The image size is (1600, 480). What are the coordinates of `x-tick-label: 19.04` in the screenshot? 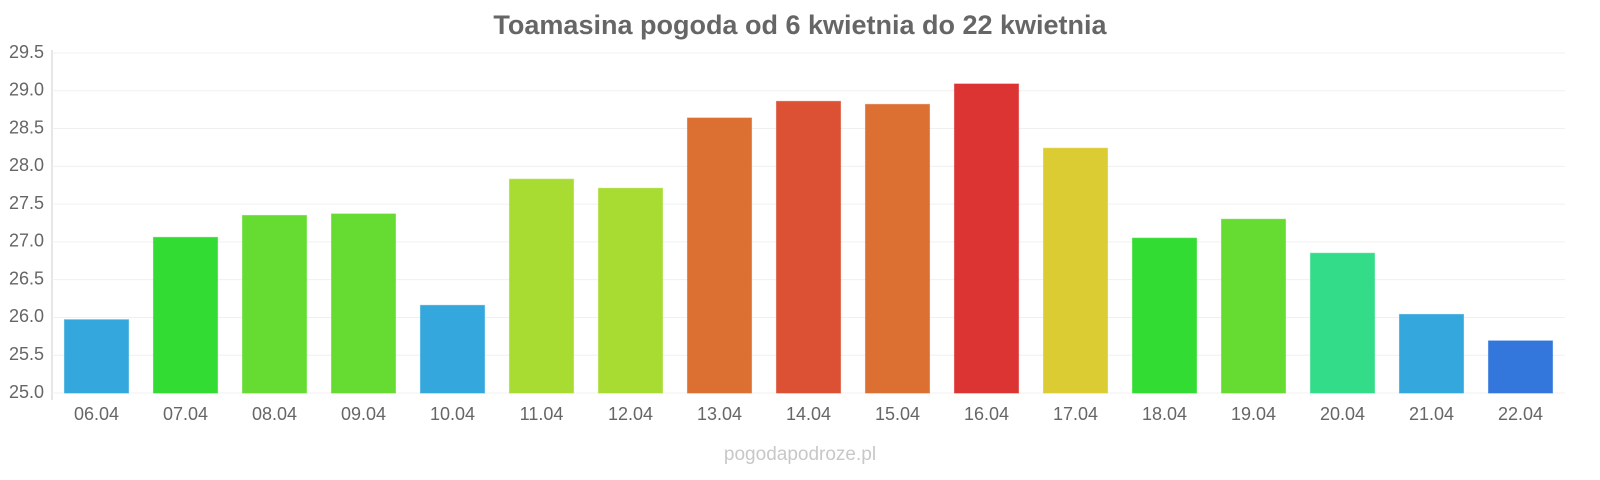 It's located at (1253, 414).